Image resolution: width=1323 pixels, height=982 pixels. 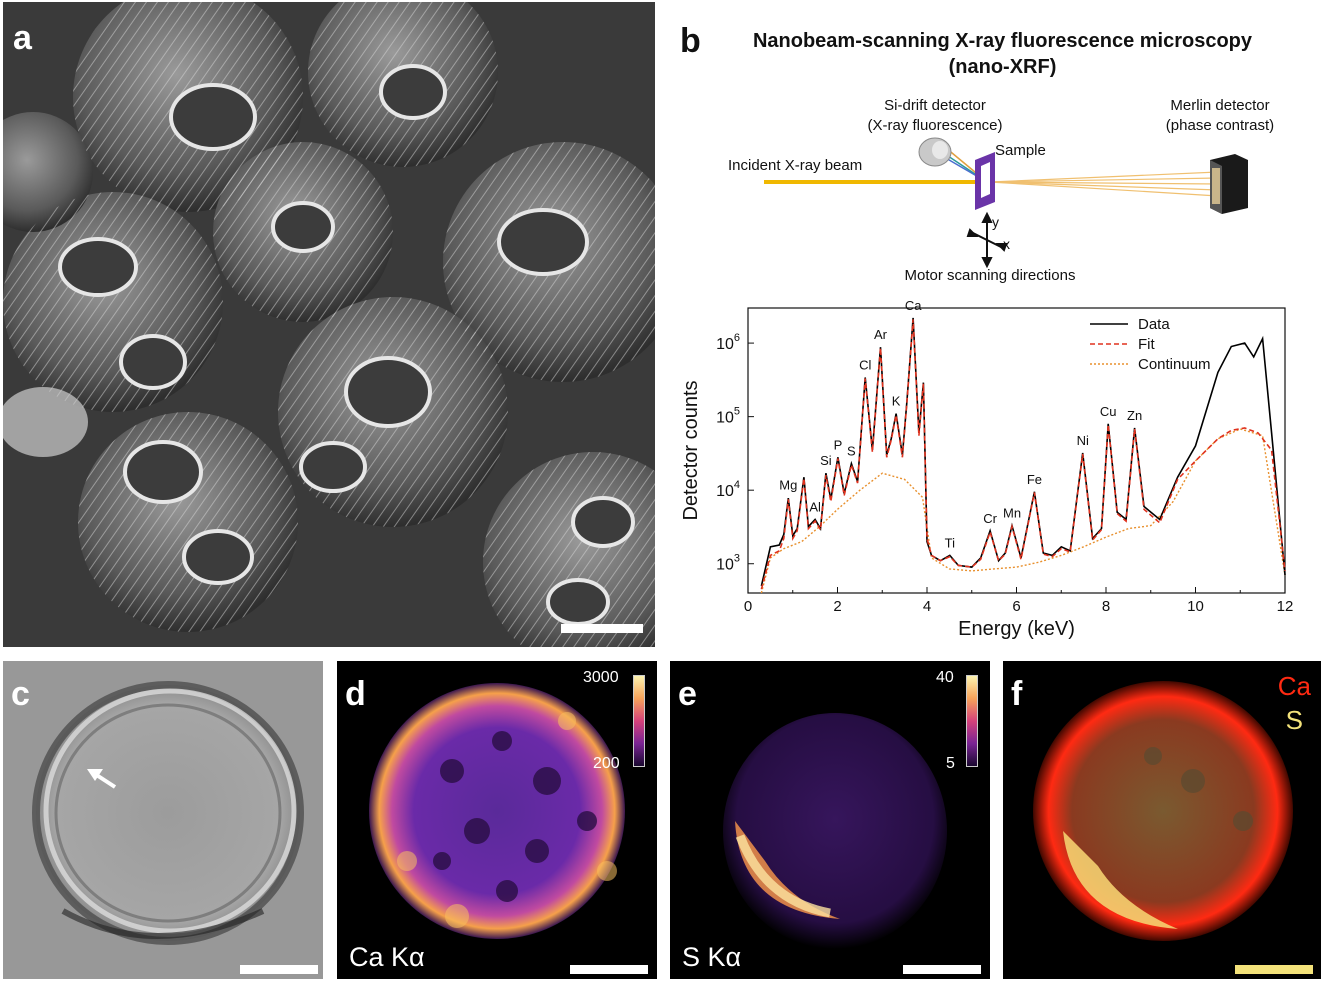 I want to click on panel-b-label: b, so click(x=690, y=41).